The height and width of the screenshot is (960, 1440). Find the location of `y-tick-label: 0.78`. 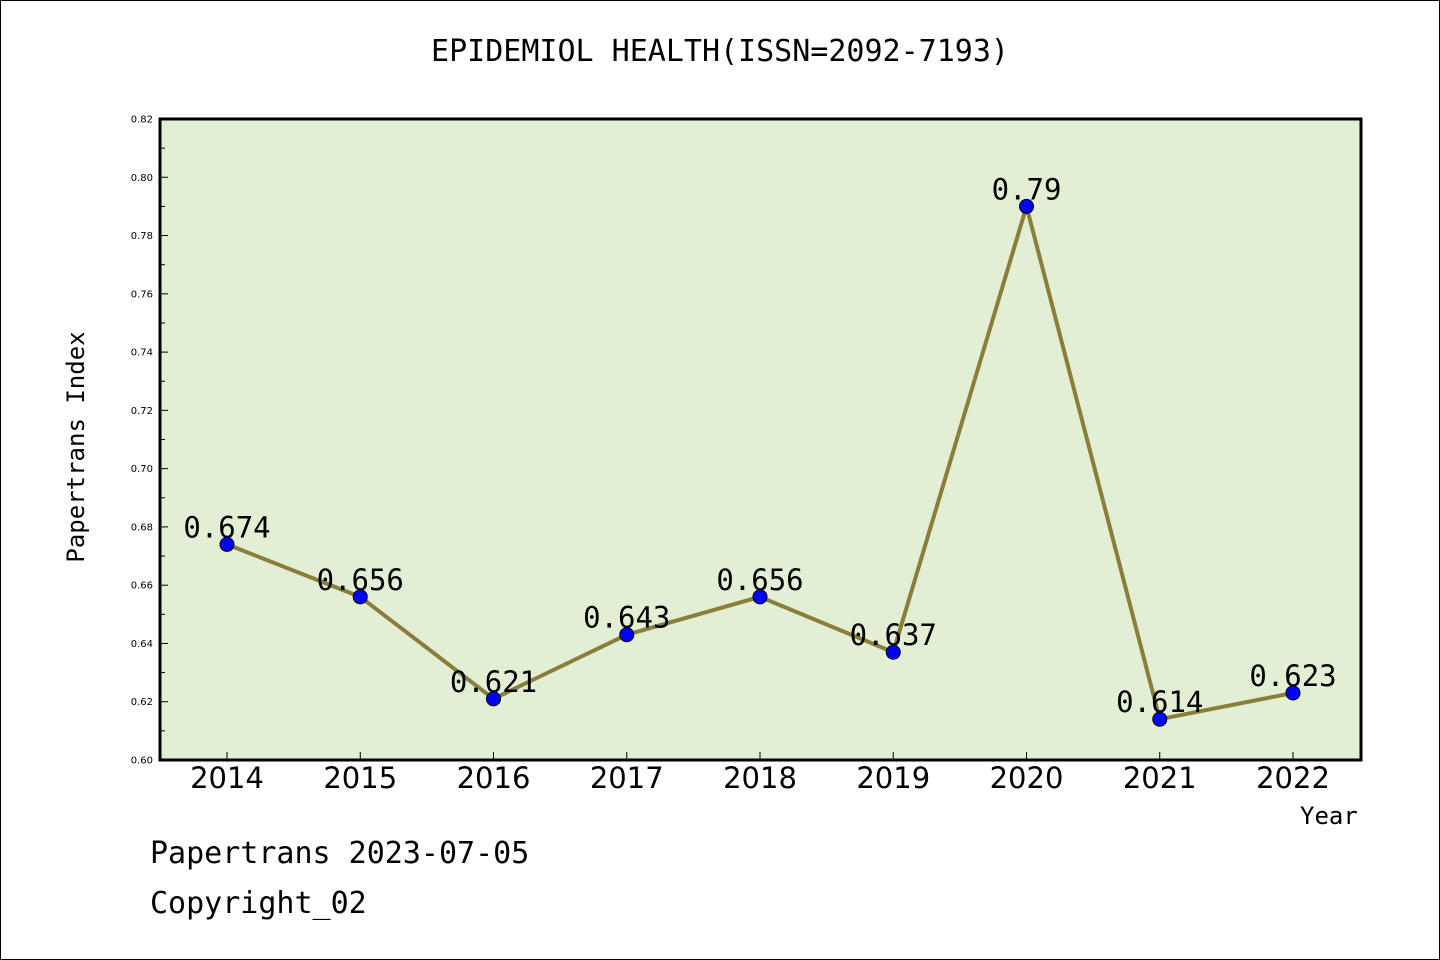

y-tick-label: 0.78 is located at coordinates (142, 236).